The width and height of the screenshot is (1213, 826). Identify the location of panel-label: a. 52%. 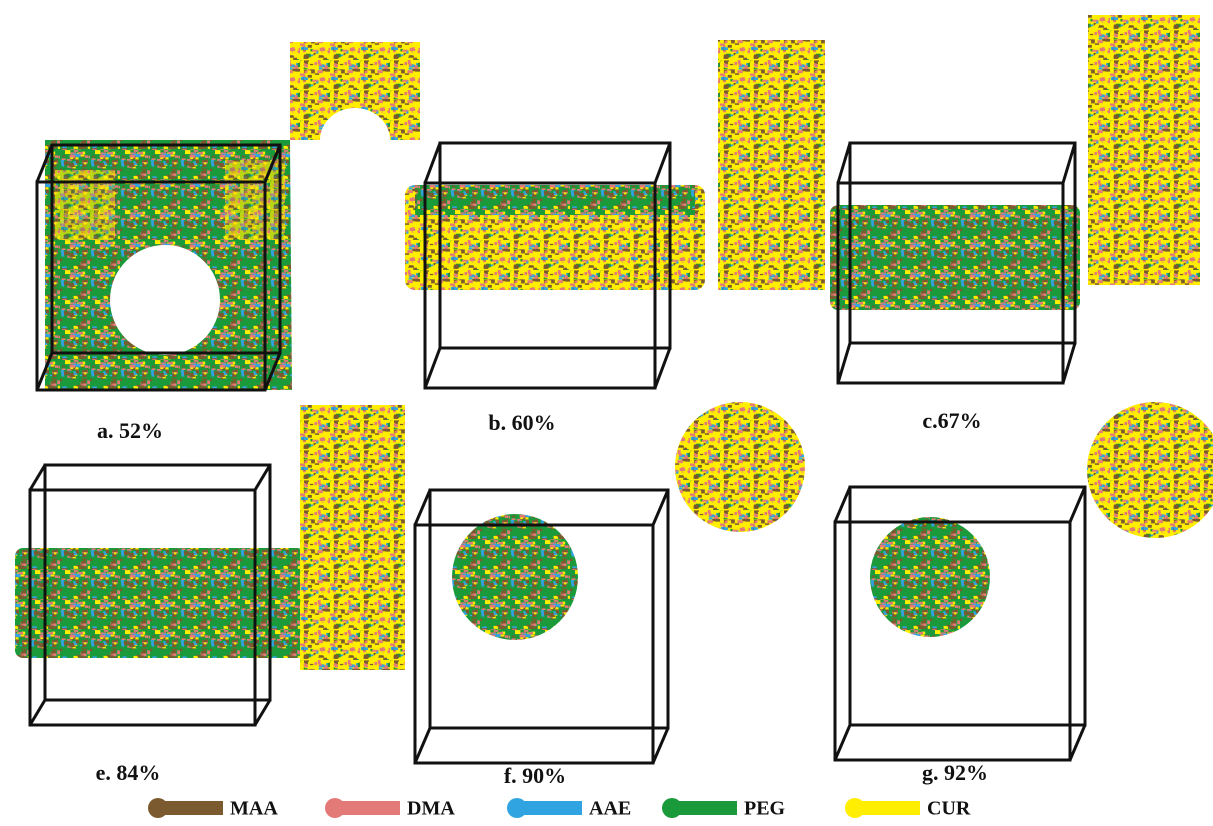
(130, 430).